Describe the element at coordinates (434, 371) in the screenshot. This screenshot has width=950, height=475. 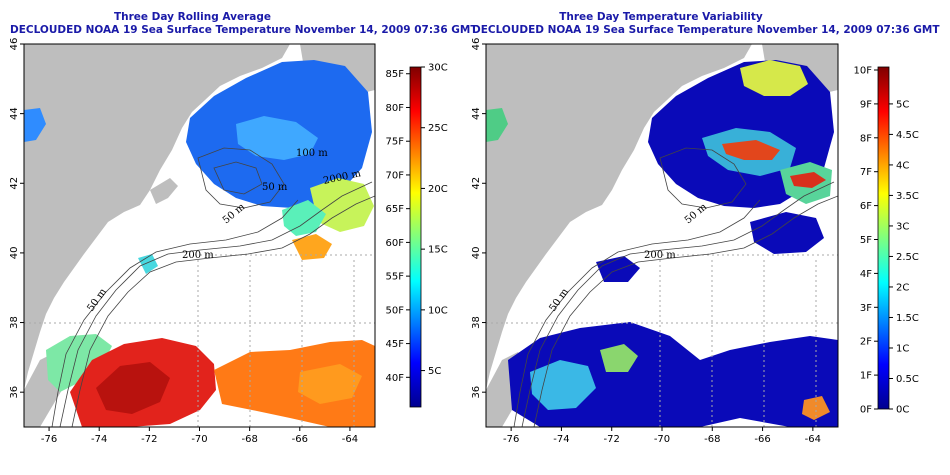
I see `left-colorbar-c-label: 5C` at that location.